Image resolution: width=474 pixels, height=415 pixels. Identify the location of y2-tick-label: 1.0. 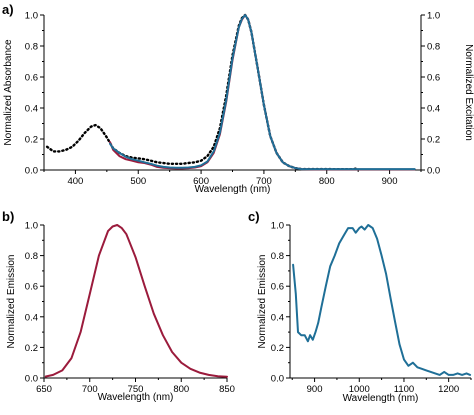
(433, 16).